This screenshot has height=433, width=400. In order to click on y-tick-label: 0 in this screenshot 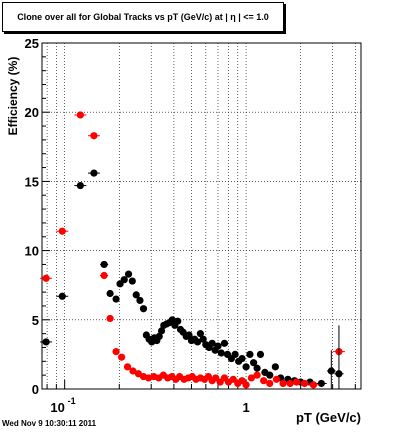, I will do `click(35, 389)`.